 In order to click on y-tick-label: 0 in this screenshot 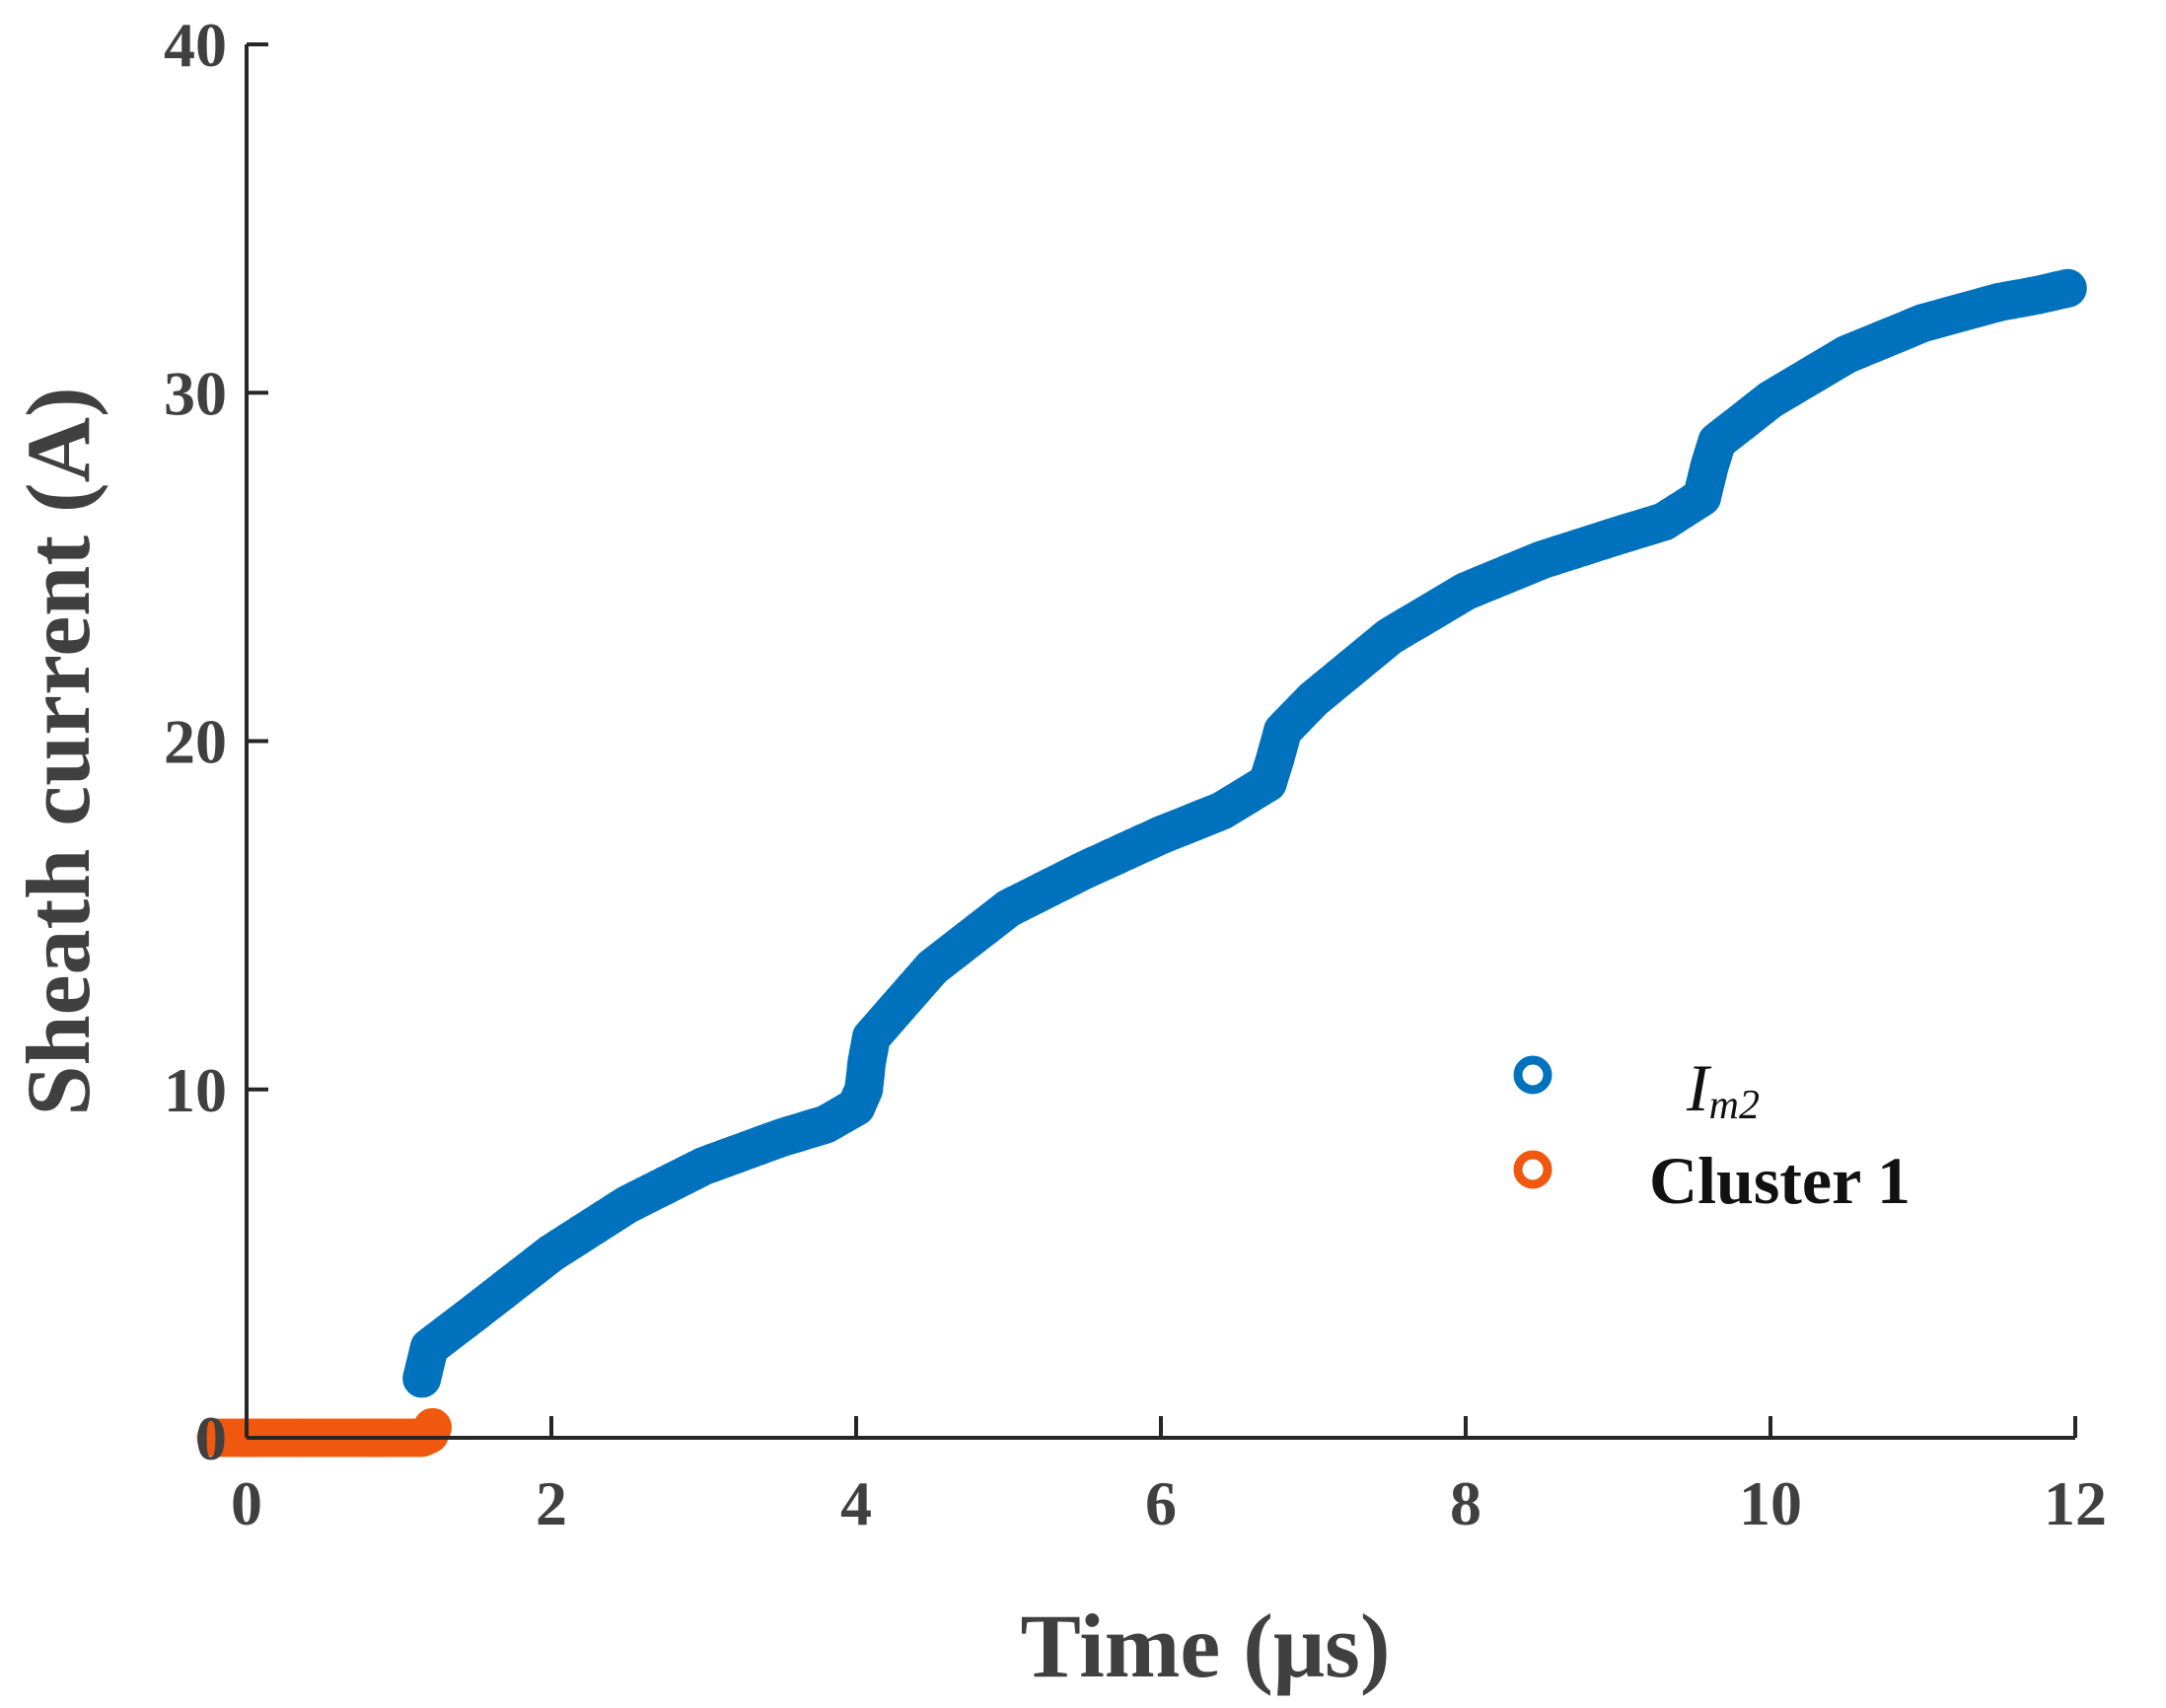, I will do `click(211, 1438)`.